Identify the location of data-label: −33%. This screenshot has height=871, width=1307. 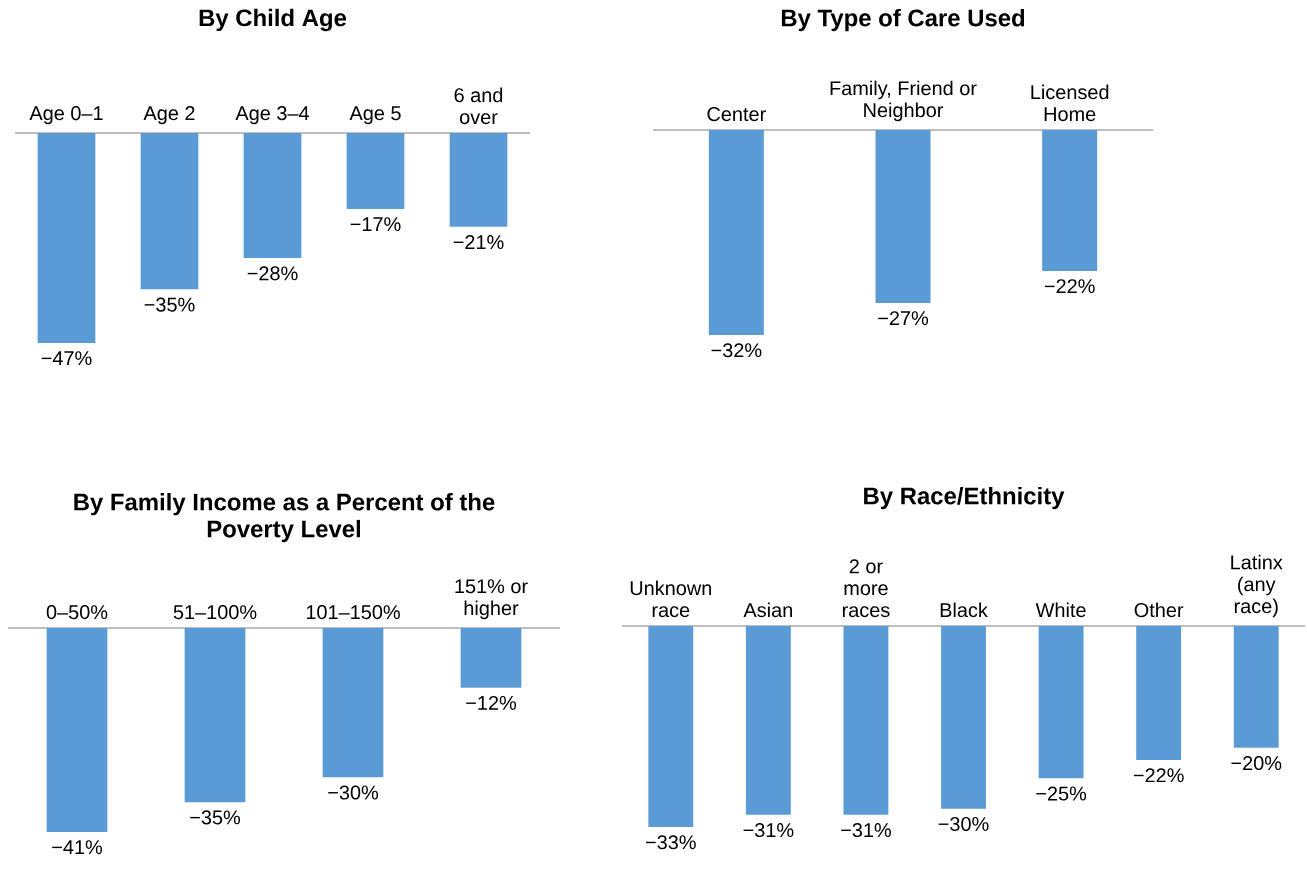
(671, 842).